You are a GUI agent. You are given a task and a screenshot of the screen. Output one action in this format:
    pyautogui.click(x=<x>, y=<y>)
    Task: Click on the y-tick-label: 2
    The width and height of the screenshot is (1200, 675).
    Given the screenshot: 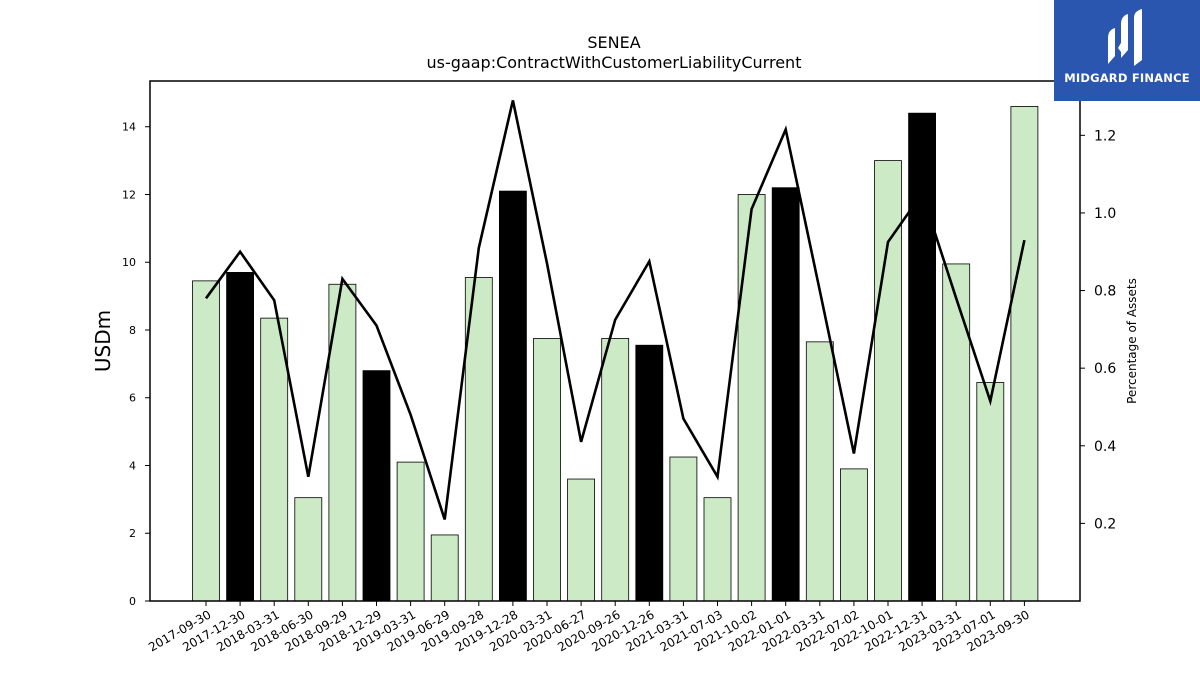 What is the action you would take?
    pyautogui.click(x=132, y=533)
    